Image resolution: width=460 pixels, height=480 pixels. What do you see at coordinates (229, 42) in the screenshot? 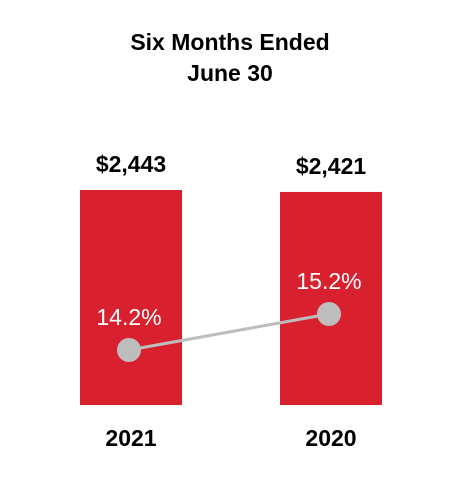
I see `chart-title: Six Months Ended` at bounding box center [229, 42].